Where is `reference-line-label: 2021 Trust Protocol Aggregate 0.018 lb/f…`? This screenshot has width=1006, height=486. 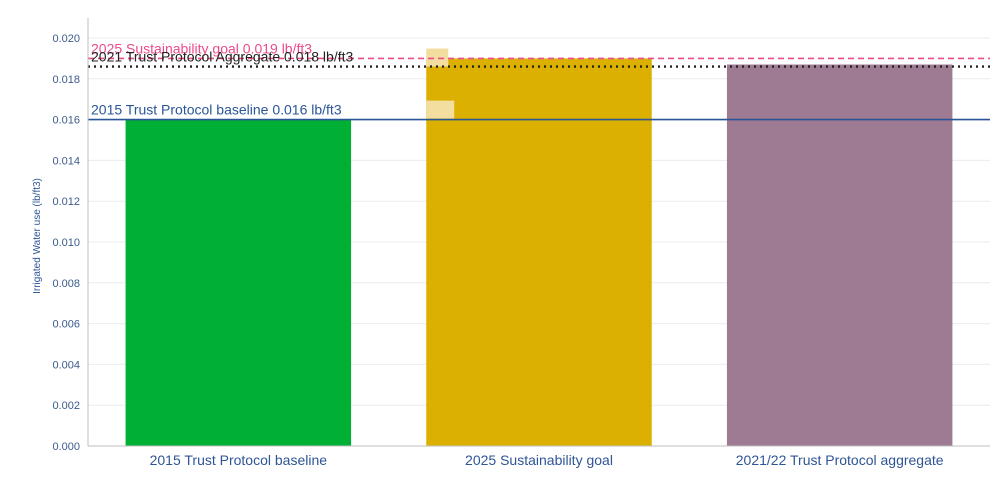 reference-line-label: 2021 Trust Protocol Aggregate 0.018 lb/f… is located at coordinates (222, 57).